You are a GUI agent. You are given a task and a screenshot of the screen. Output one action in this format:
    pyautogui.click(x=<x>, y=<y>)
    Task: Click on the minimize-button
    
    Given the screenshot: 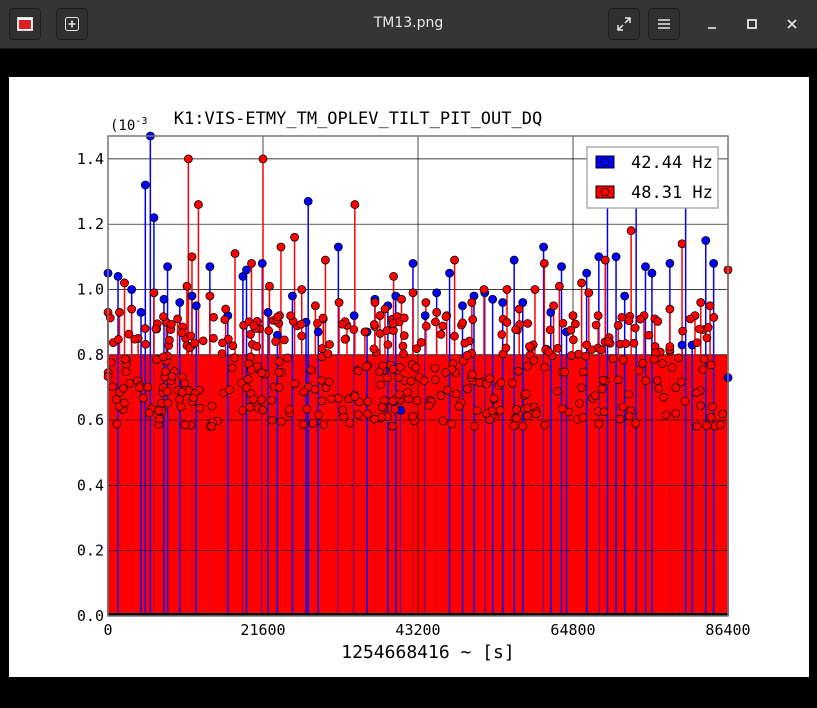 What is the action you would take?
    pyautogui.click(x=712, y=24)
    